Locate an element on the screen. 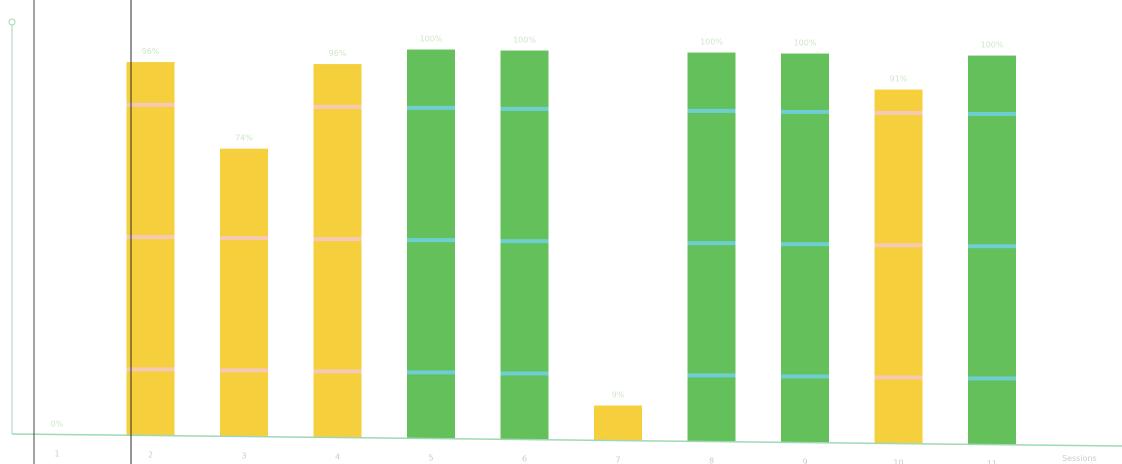  x-tick-label-10: 10 is located at coordinates (898, 461).